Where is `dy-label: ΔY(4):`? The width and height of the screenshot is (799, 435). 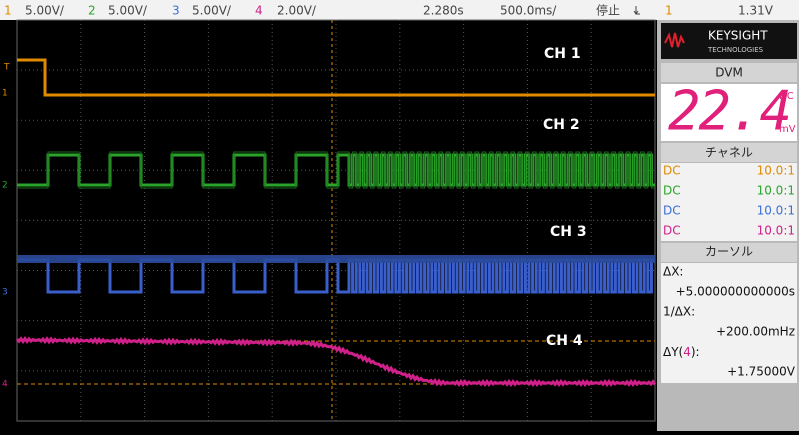
dy-label: ΔY(4): is located at coordinates (681, 352).